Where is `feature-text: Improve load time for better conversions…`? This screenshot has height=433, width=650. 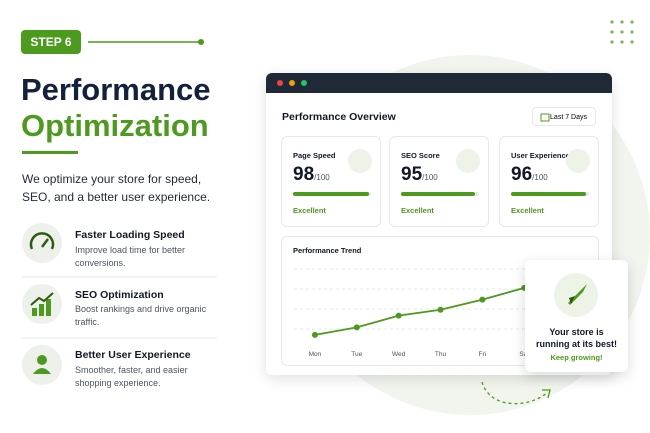 feature-text: Improve load time for better conversions… is located at coordinates (130, 256).